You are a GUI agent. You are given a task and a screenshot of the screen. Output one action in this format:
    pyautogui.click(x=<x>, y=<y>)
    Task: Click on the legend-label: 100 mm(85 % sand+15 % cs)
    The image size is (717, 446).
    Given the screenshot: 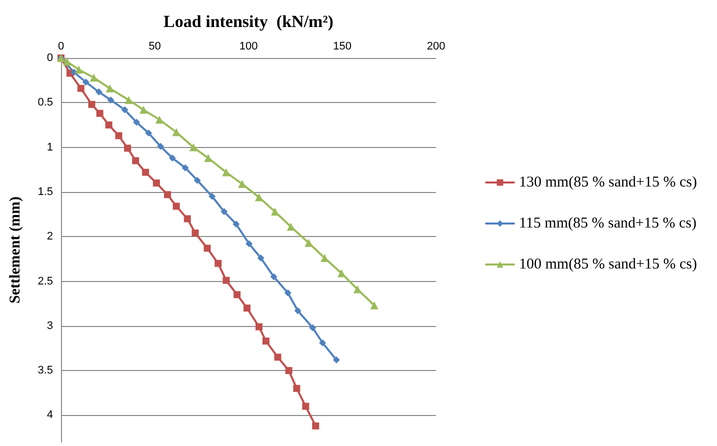 What is the action you would take?
    pyautogui.click(x=608, y=264)
    